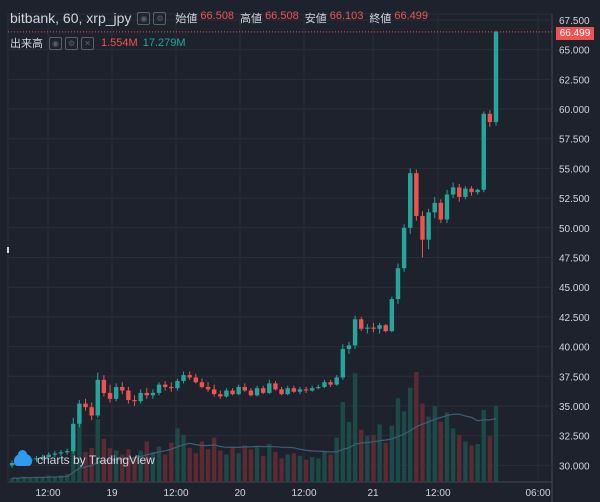  What do you see at coordinates (8, 250) in the screenshot?
I see `pane-edge-marker` at bounding box center [8, 250].